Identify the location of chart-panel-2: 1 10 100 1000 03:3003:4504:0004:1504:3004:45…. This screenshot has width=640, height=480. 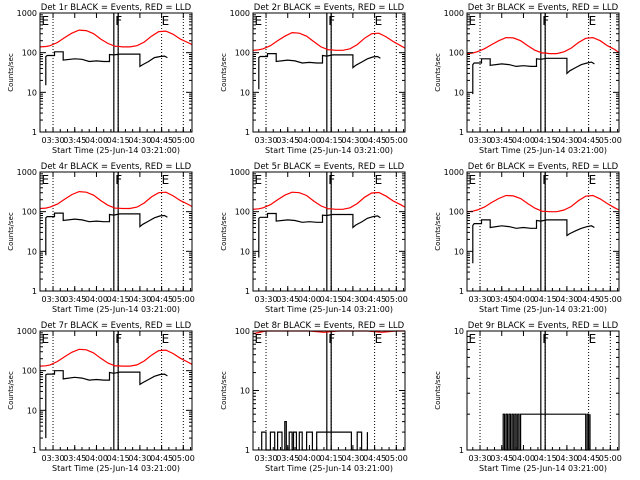
(314, 79).